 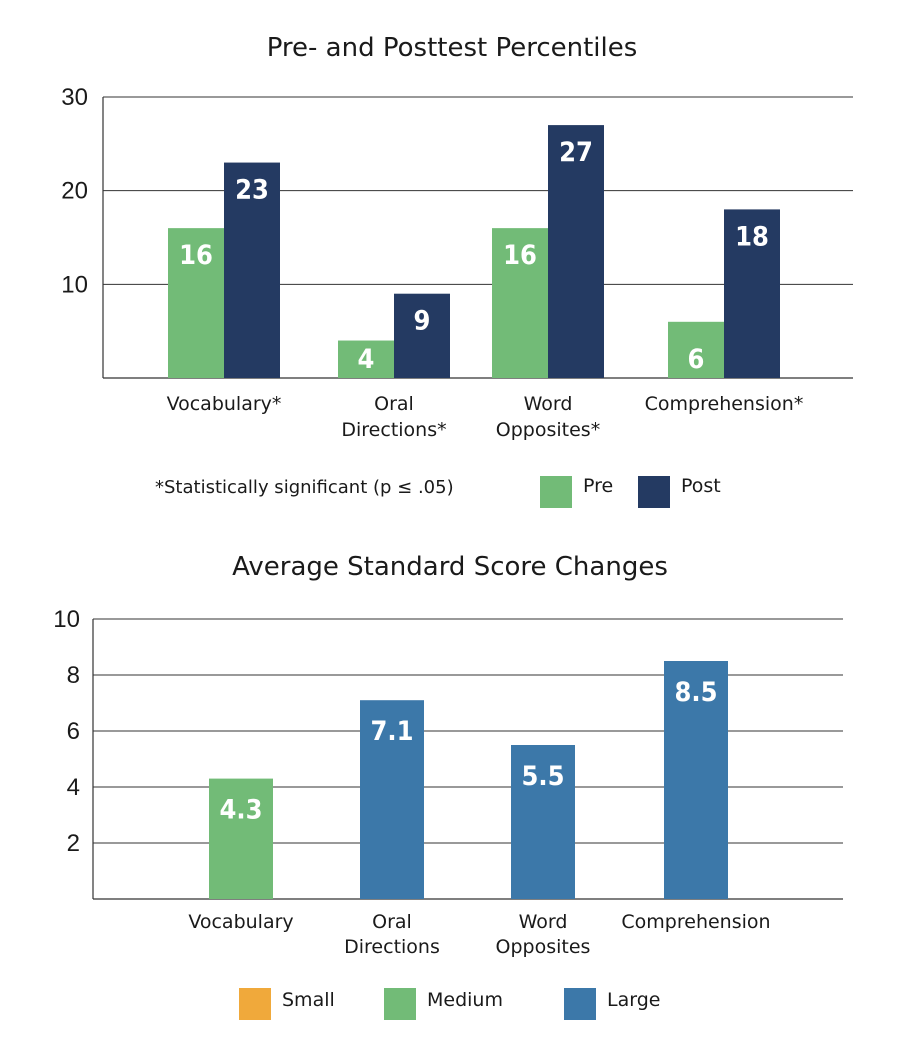 I want to click on chart1-data-label: 6, so click(x=696, y=359).